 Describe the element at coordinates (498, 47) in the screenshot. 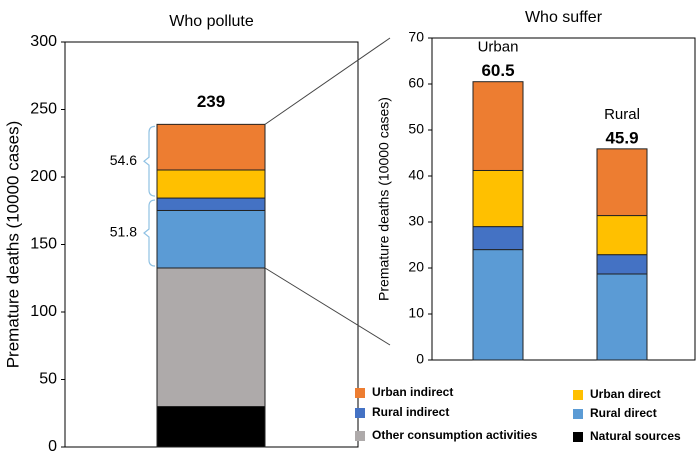

I see `category-label: Urban` at that location.